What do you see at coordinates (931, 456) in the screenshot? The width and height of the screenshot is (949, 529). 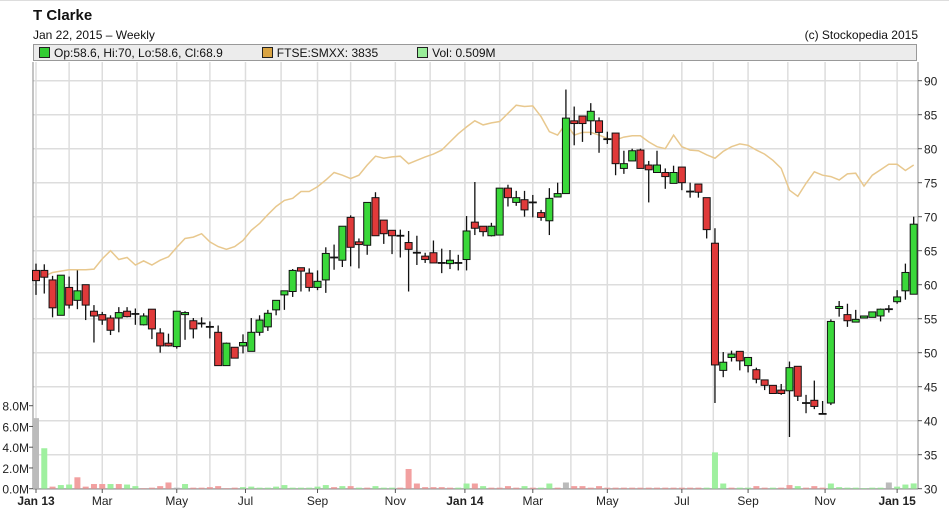 I see `price-tick-label: 35` at bounding box center [931, 456].